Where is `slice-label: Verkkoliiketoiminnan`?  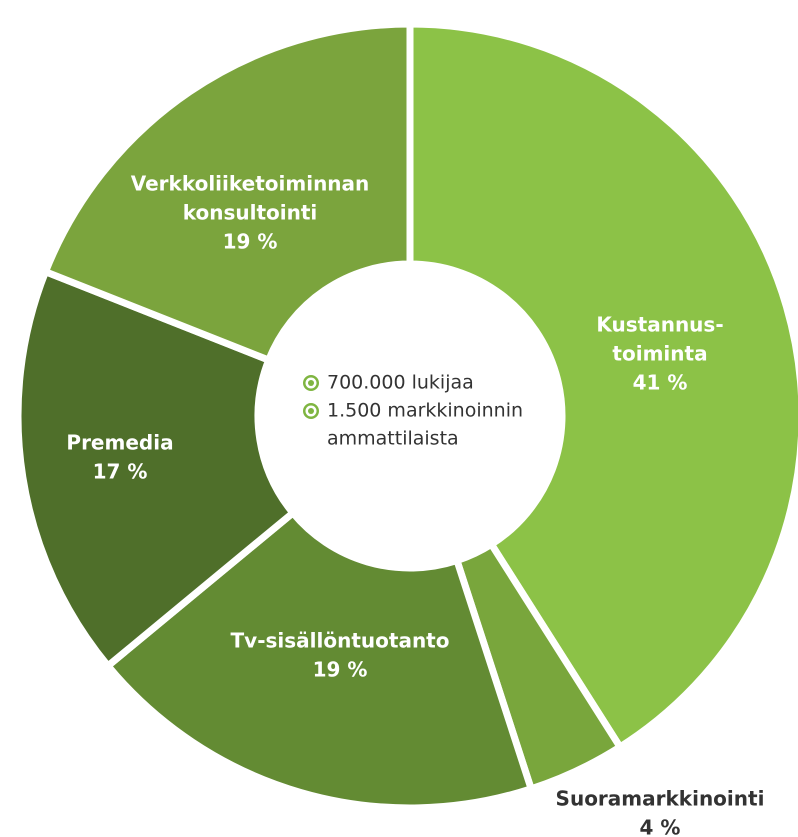
slice-label: Verkkoliiketoiminnan is located at coordinates (250, 184).